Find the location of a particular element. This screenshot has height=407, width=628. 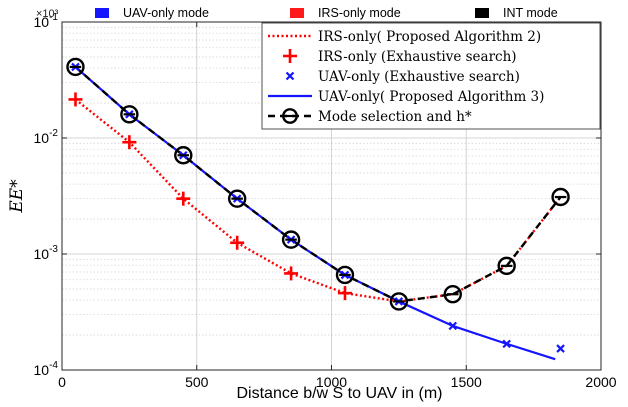

top-legend: UAV-only mode IRS-only mode INT mode is located at coordinates (326, 13).